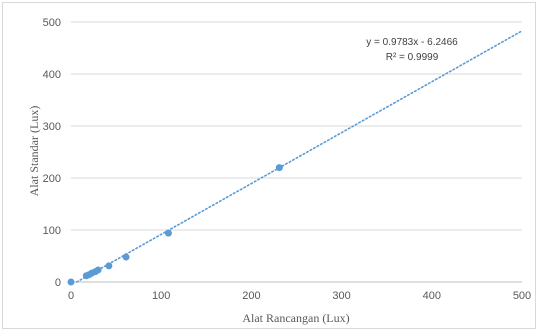 The height and width of the screenshot is (333, 540). I want to click on y-tick-label: 0, so click(58, 283).